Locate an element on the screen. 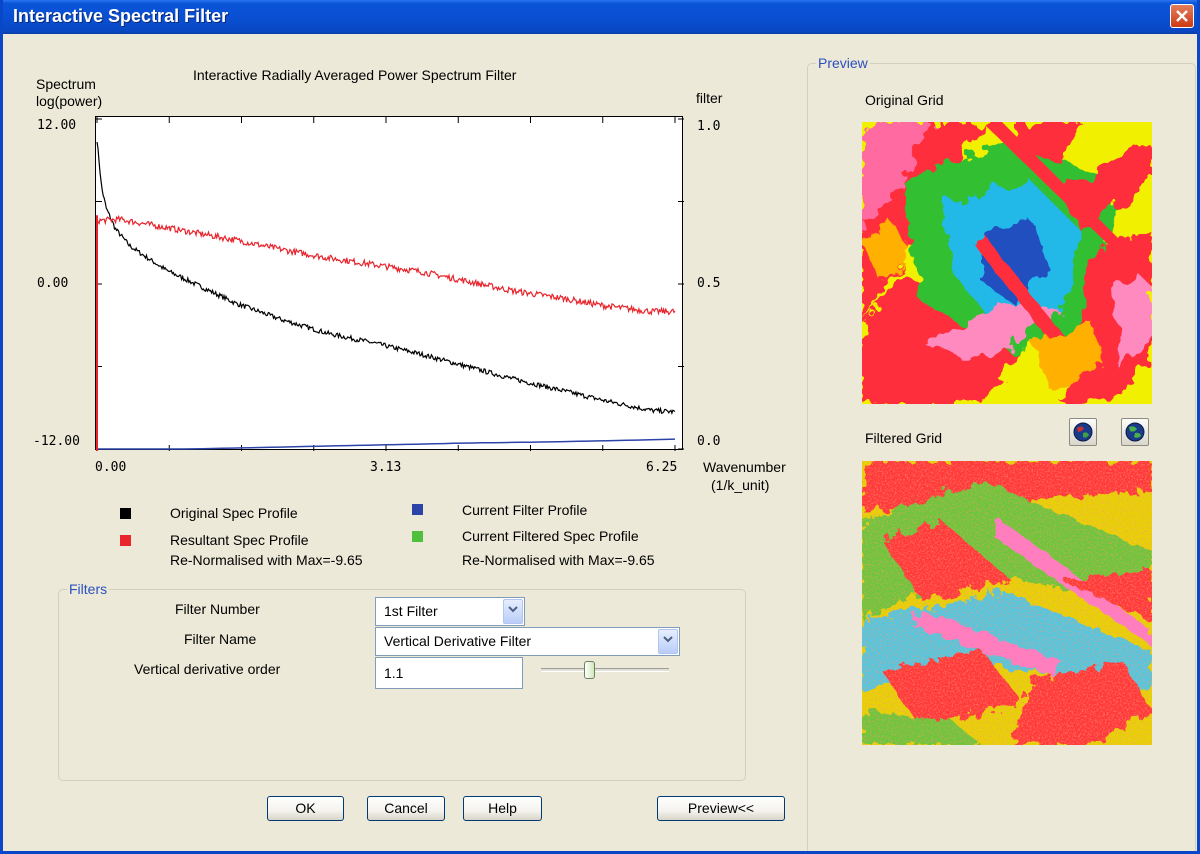 This screenshot has height=854, width=1200. filter-number-dropdown-arrow is located at coordinates (513, 611).